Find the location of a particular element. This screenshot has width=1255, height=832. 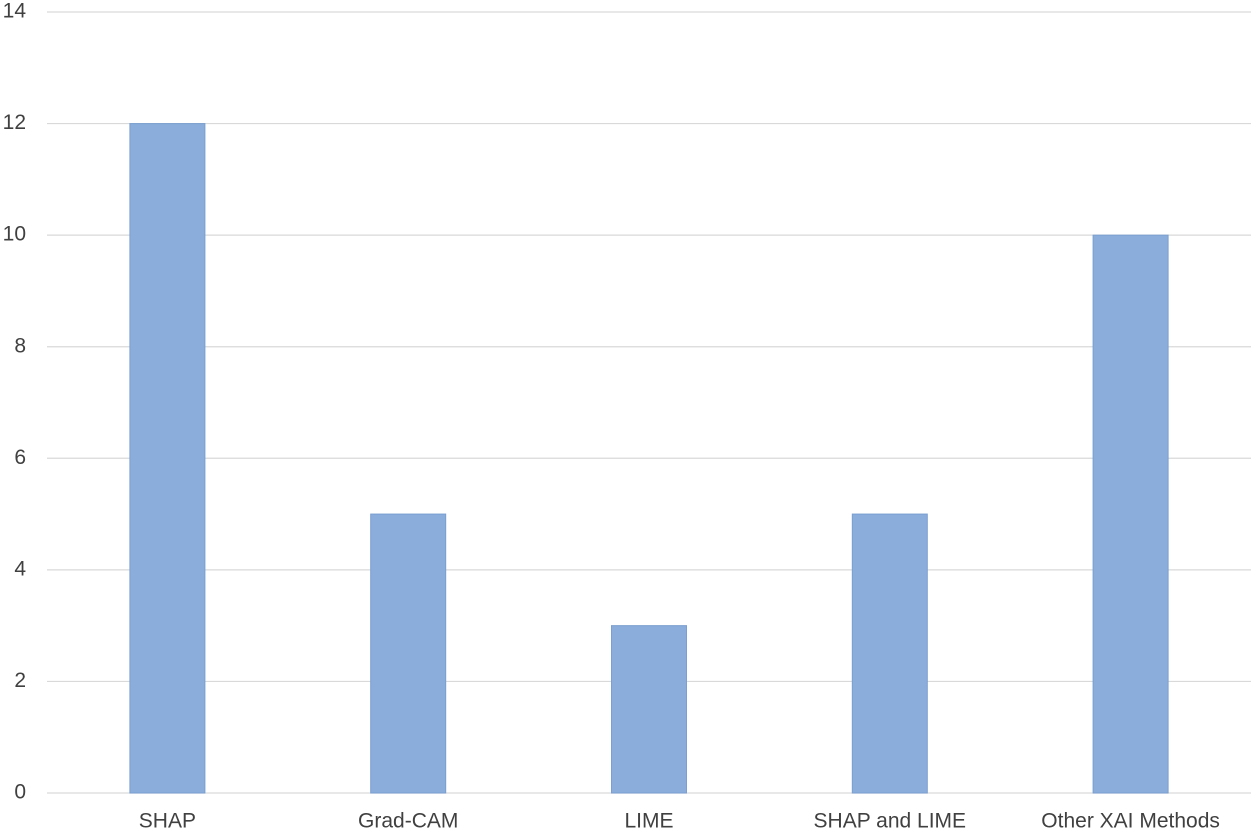

y-tick-label: 10 is located at coordinates (14, 234).